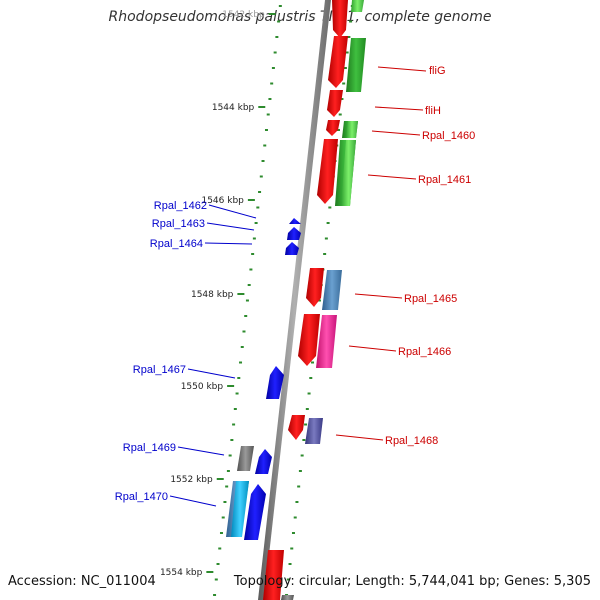  Describe the element at coordinates (176, 244) in the screenshot. I see `gene-label: Rpal_1464` at that location.